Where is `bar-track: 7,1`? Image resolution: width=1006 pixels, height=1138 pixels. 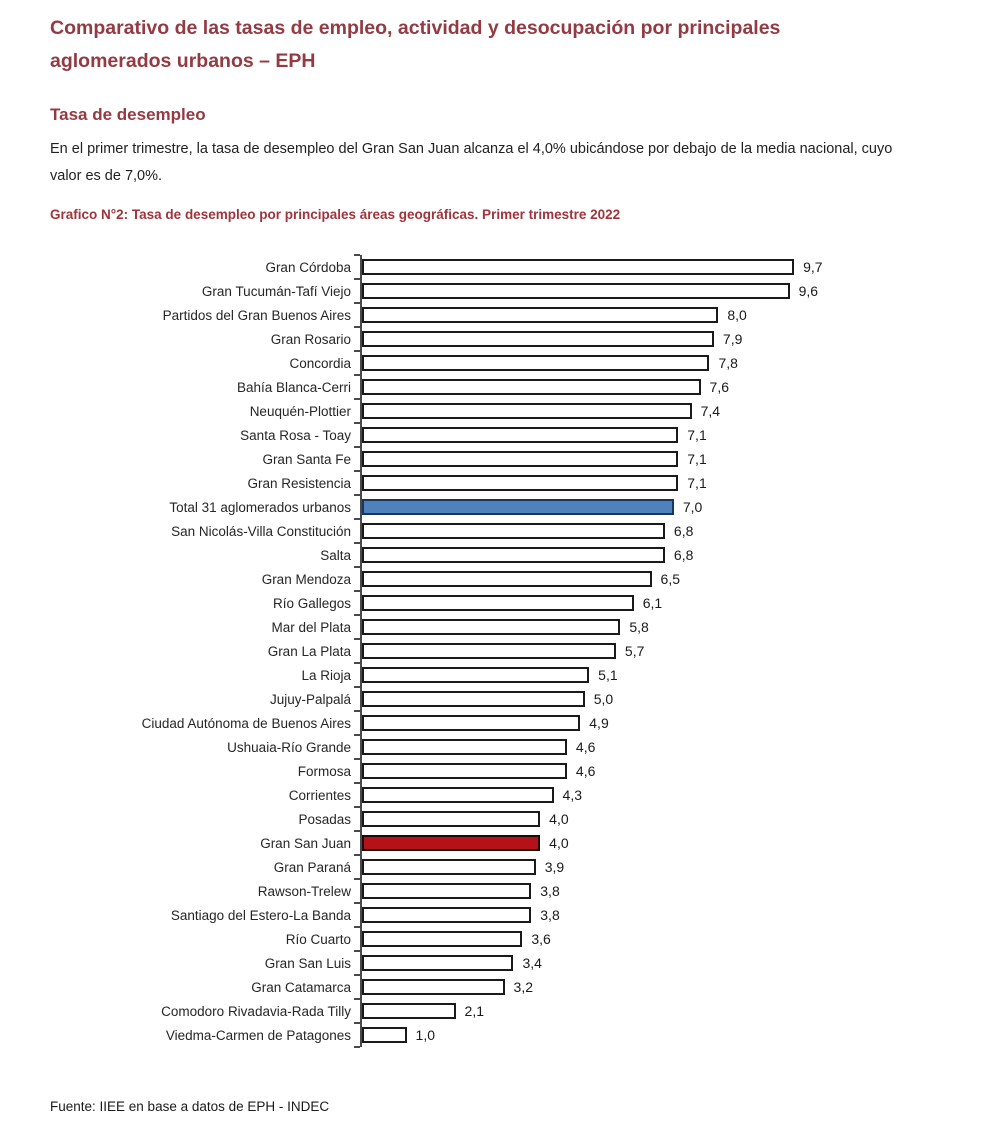 bar-track: 7,1 is located at coordinates (607, 435).